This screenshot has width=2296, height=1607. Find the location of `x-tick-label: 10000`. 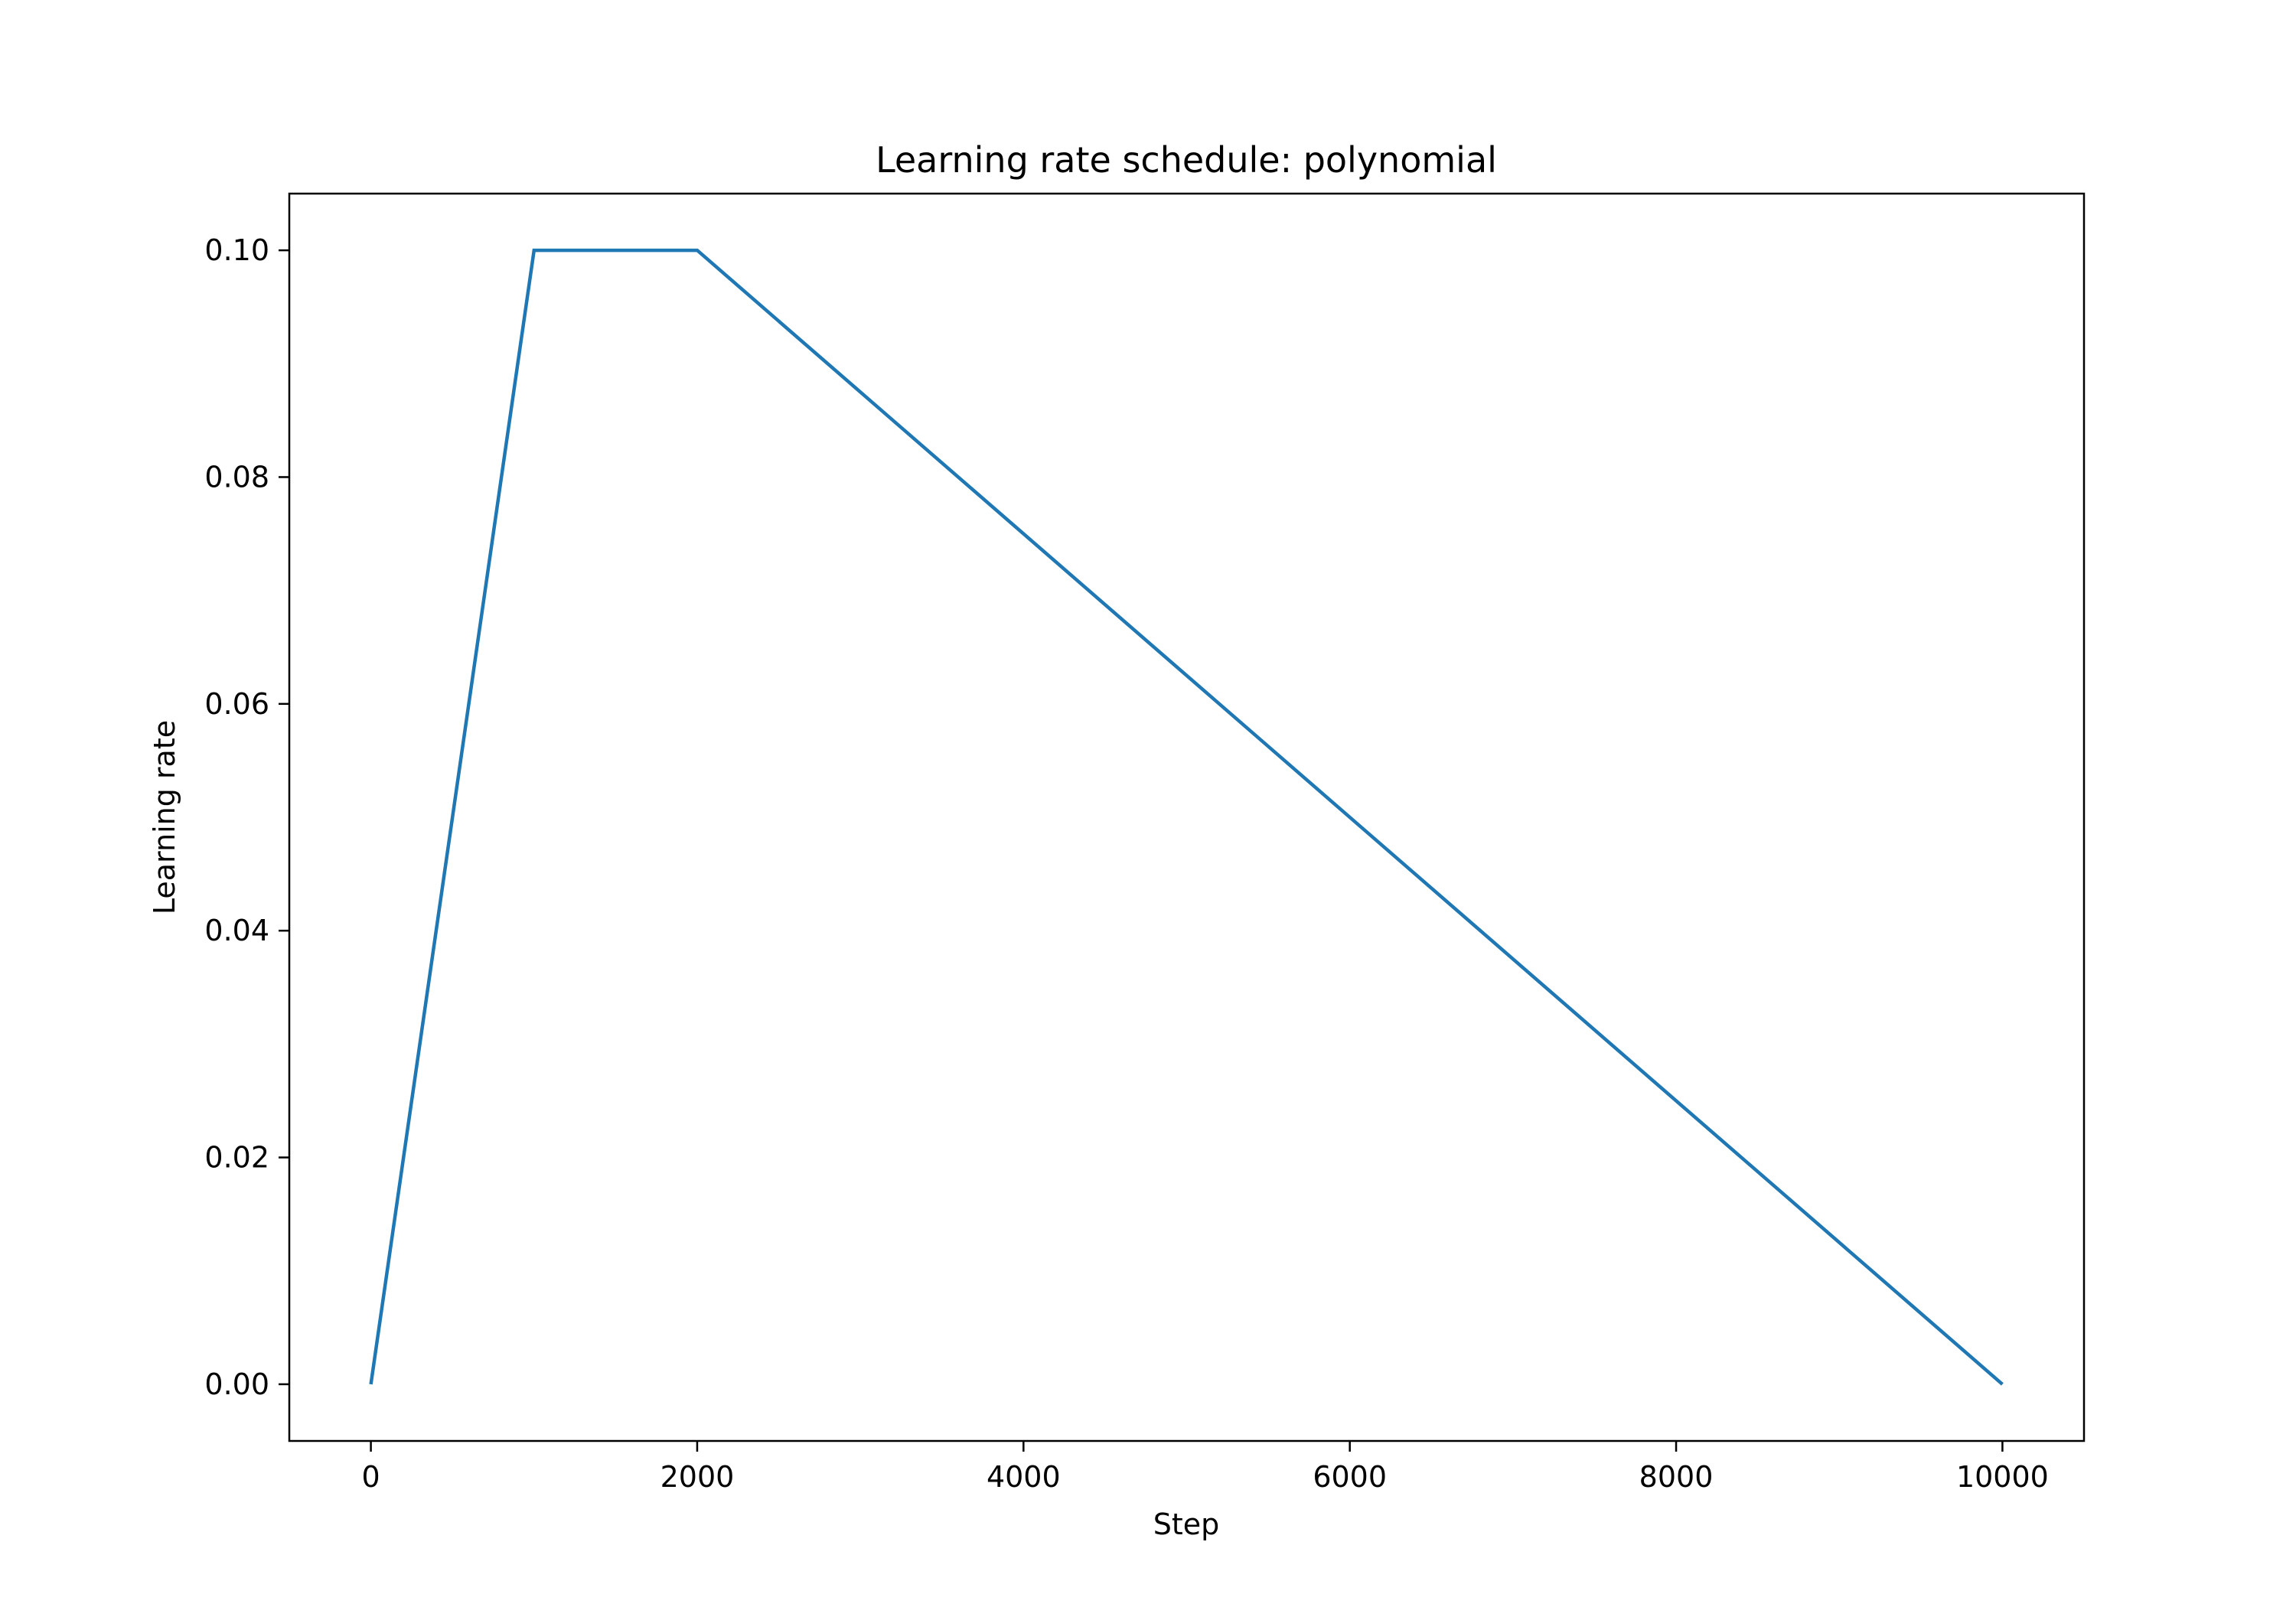

x-tick-label: 10000 is located at coordinates (2002, 1477).